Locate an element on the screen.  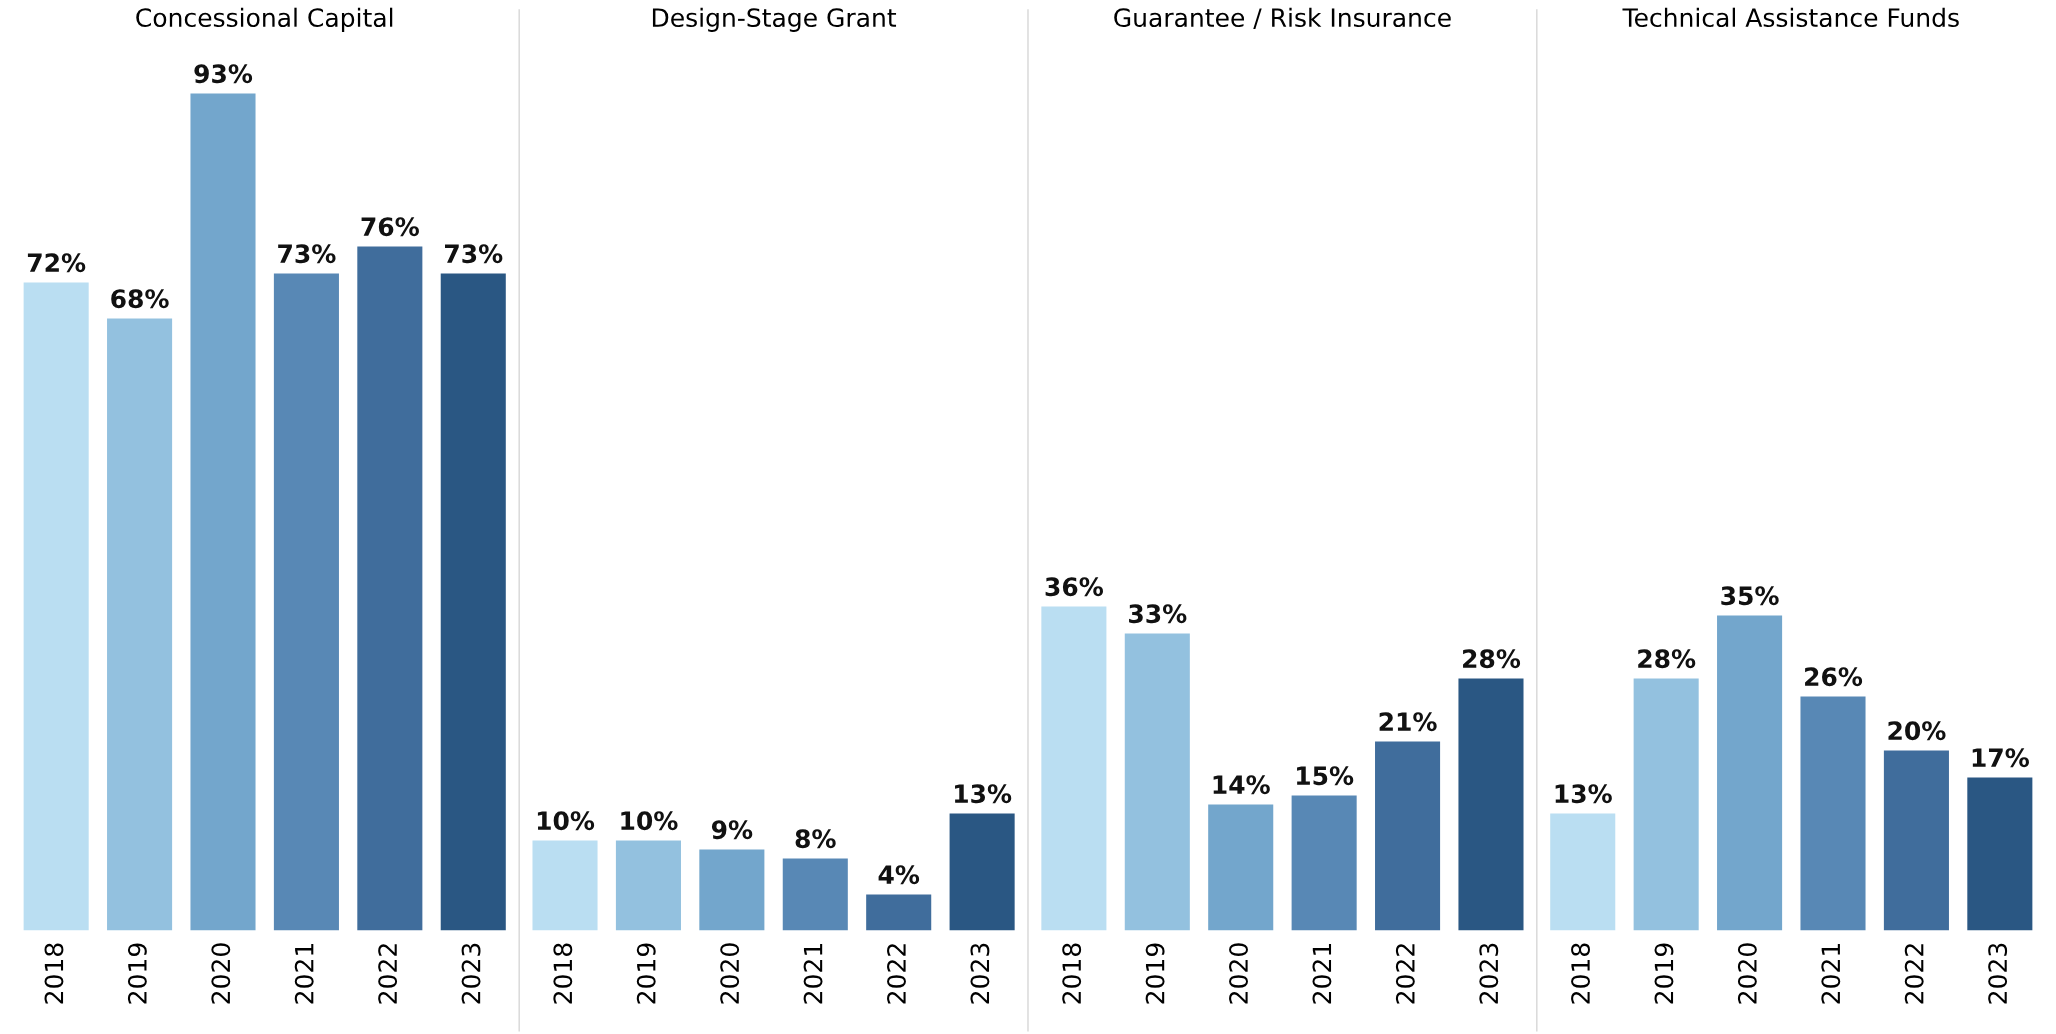
data-label: 14% is located at coordinates (1241, 785).